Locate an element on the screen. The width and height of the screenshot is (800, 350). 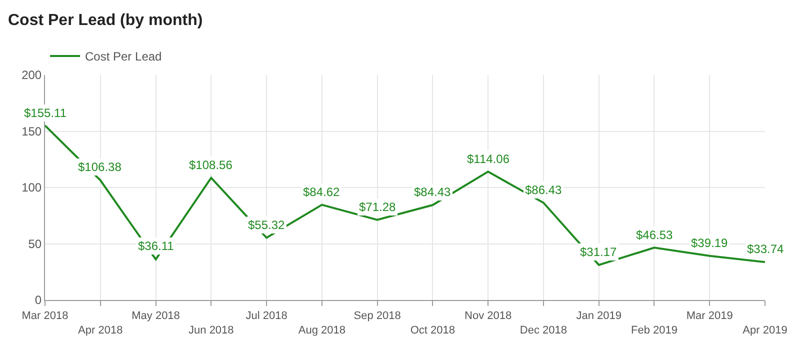
x-tick-label: Apr 2019 is located at coordinates (765, 330).